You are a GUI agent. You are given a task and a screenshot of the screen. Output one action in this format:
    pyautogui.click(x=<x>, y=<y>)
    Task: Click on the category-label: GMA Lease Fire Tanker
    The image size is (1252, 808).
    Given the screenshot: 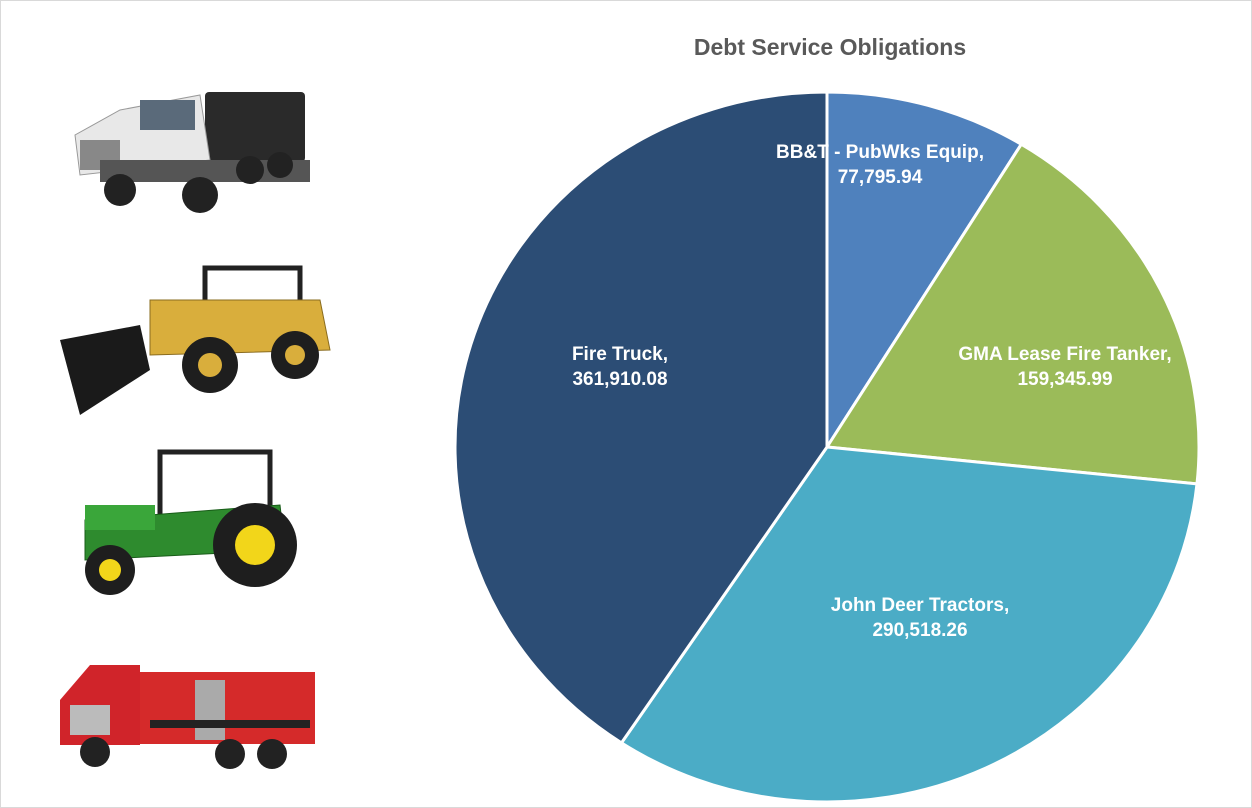 What is the action you would take?
    pyautogui.click(x=1064, y=354)
    